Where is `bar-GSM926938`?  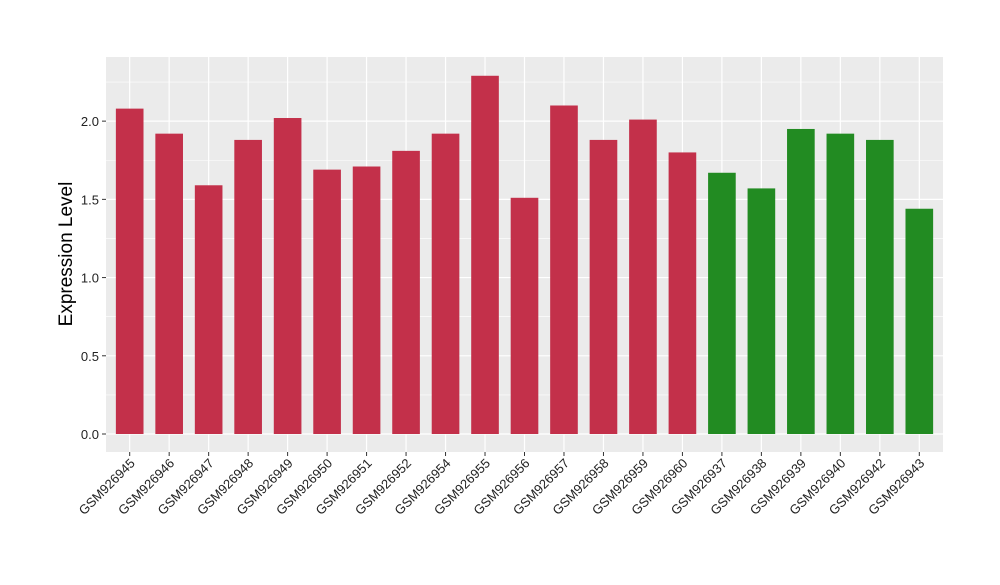
bar-GSM926938 is located at coordinates (761, 311).